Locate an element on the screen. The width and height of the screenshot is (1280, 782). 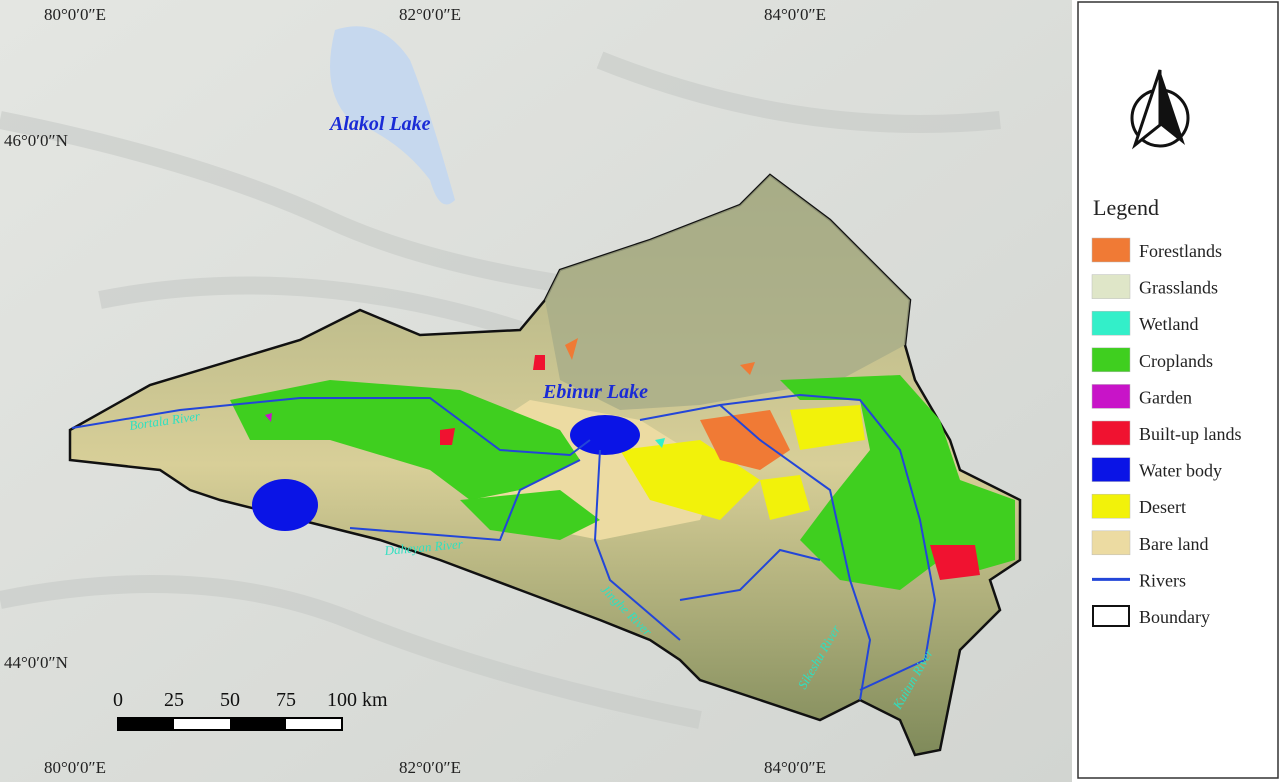
legend-label: Croplands is located at coordinates (1176, 361).